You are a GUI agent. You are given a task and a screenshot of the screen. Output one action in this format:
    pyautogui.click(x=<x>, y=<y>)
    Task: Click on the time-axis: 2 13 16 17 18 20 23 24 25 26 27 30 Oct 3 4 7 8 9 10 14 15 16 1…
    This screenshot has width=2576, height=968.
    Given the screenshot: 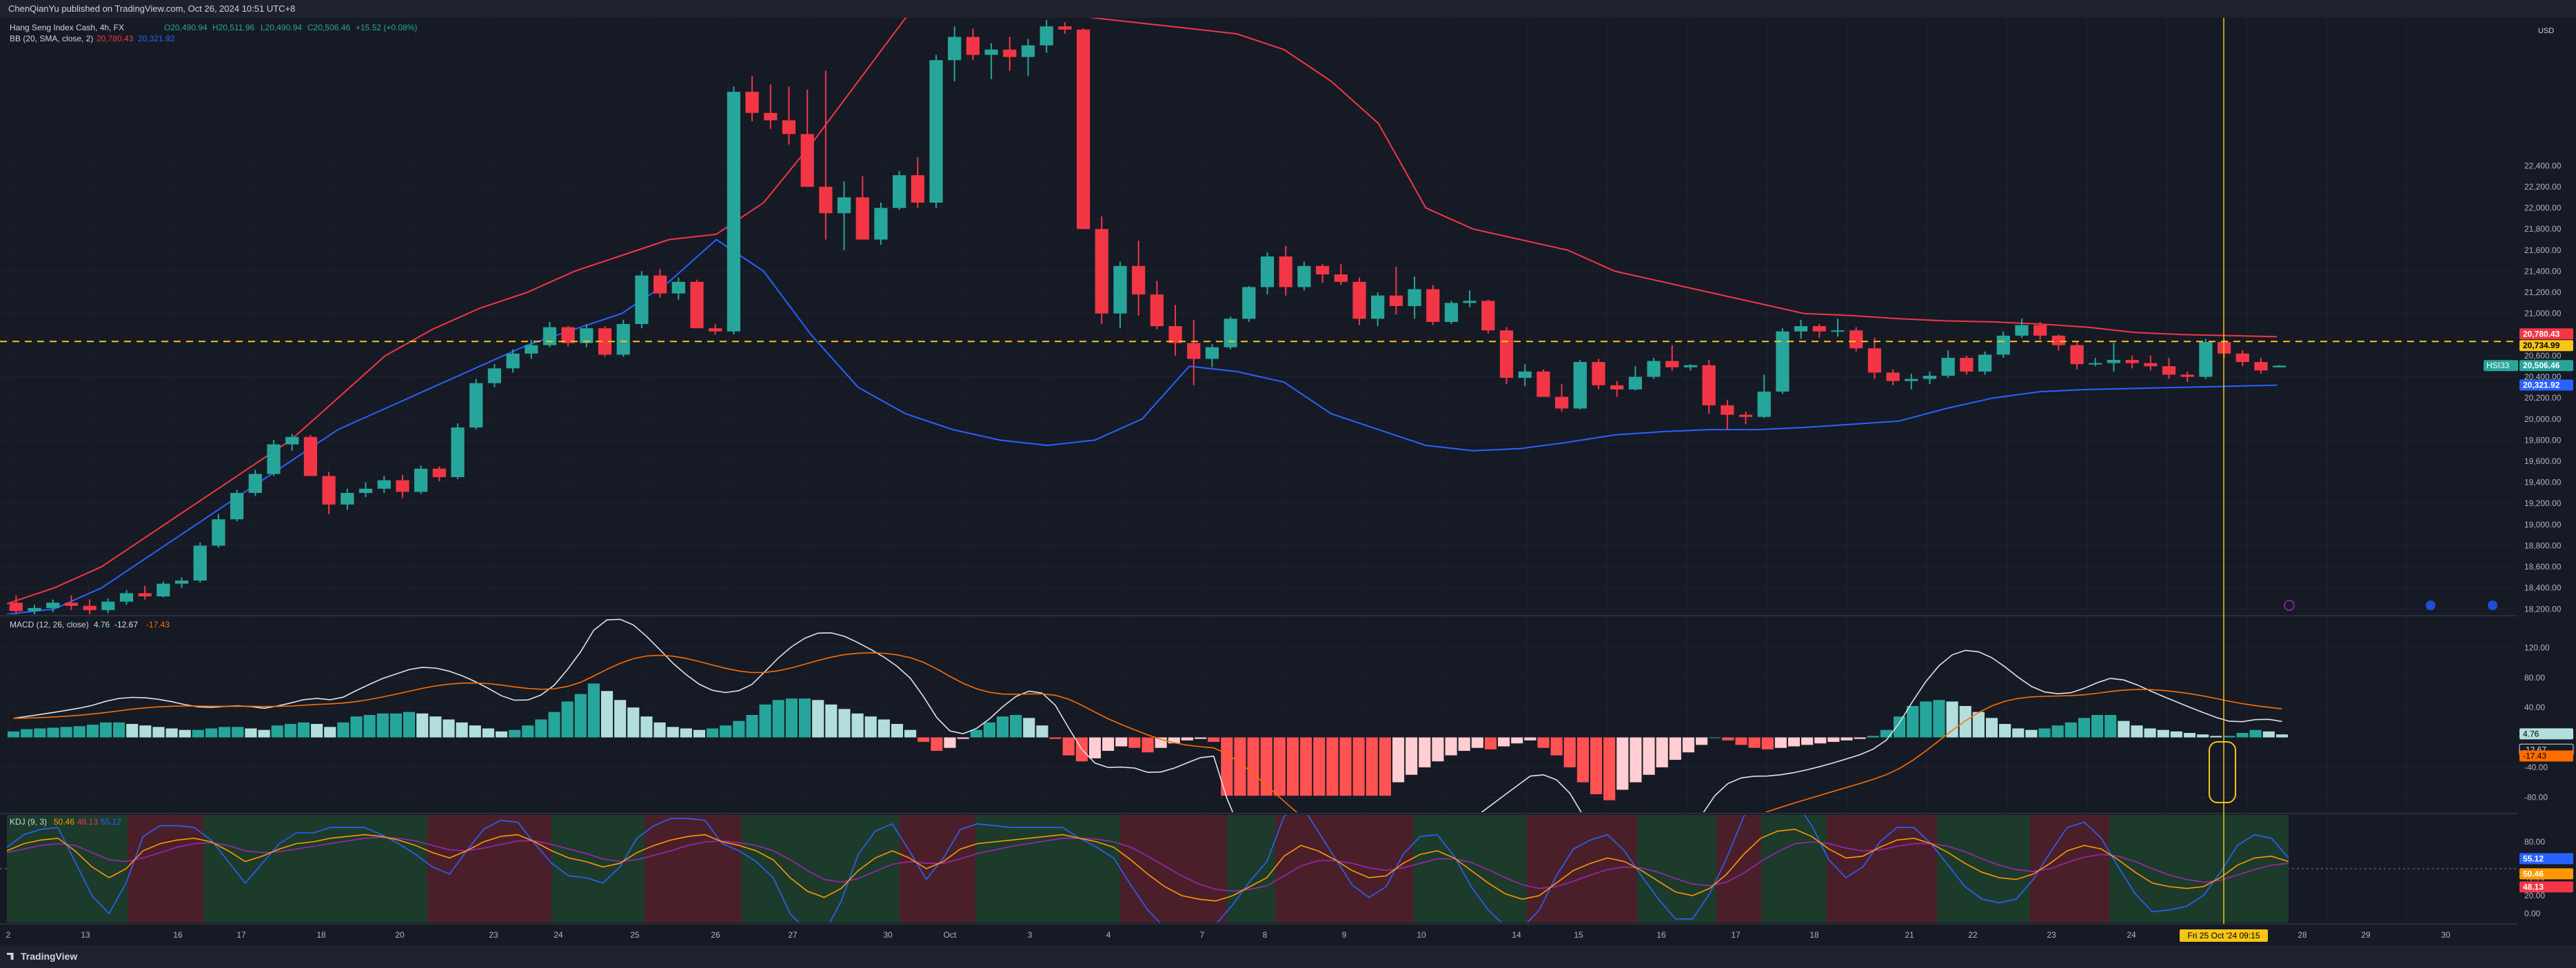 What is the action you would take?
    pyautogui.click(x=1228, y=935)
    